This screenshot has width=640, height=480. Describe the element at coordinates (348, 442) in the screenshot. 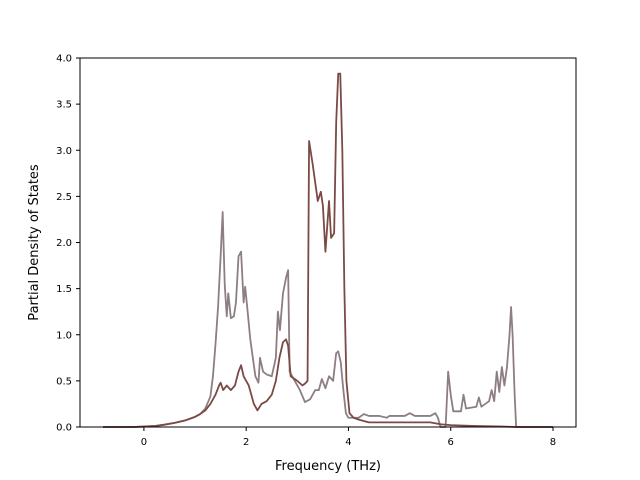

I see `x-tick-label: 4` at that location.